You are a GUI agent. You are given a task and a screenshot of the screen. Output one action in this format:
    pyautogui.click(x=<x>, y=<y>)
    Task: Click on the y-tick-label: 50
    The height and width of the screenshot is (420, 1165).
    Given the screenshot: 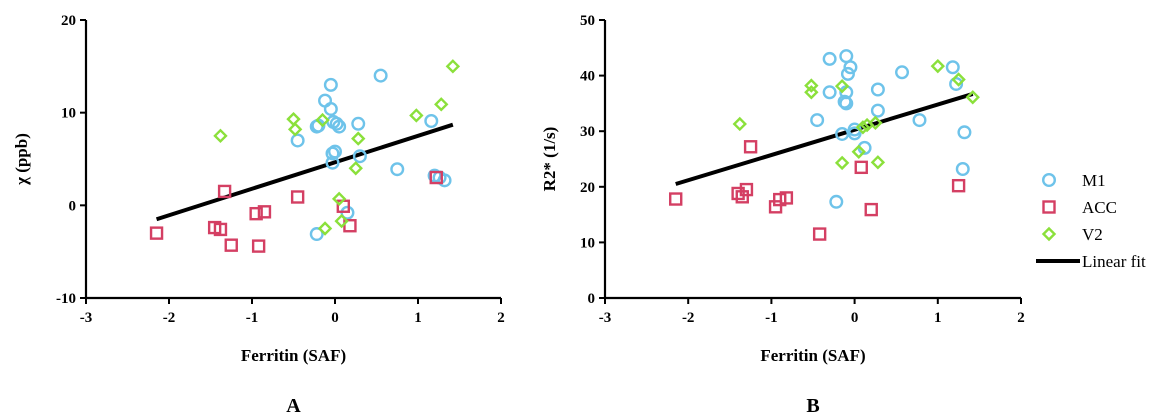 What is the action you would take?
    pyautogui.click(x=587, y=21)
    